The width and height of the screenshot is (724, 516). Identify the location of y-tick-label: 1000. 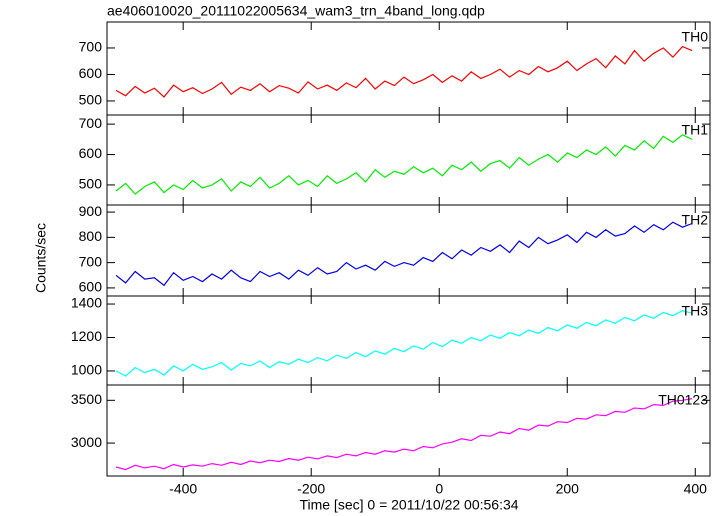
(86, 370).